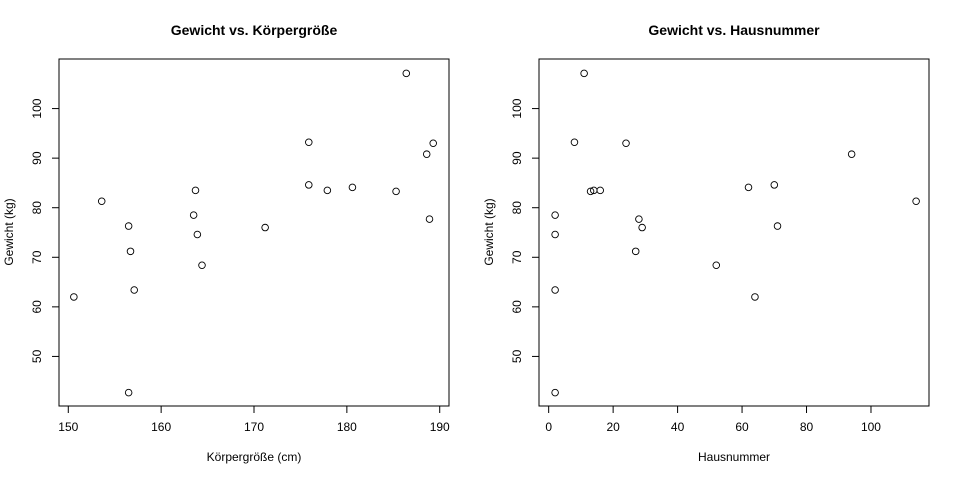 Image resolution: width=960 pixels, height=480 pixels. What do you see at coordinates (347, 427) in the screenshot?
I see `x-tick-label: 180` at bounding box center [347, 427].